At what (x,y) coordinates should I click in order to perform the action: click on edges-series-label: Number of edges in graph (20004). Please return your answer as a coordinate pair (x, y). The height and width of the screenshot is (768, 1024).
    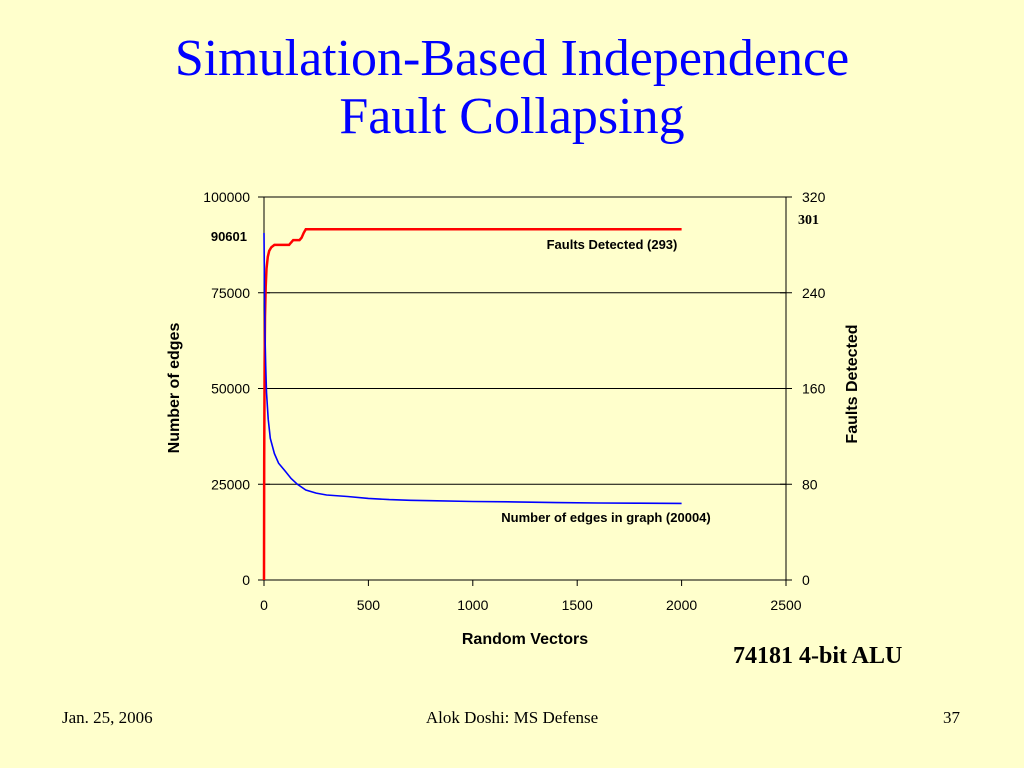
    Looking at the image, I should click on (606, 517).